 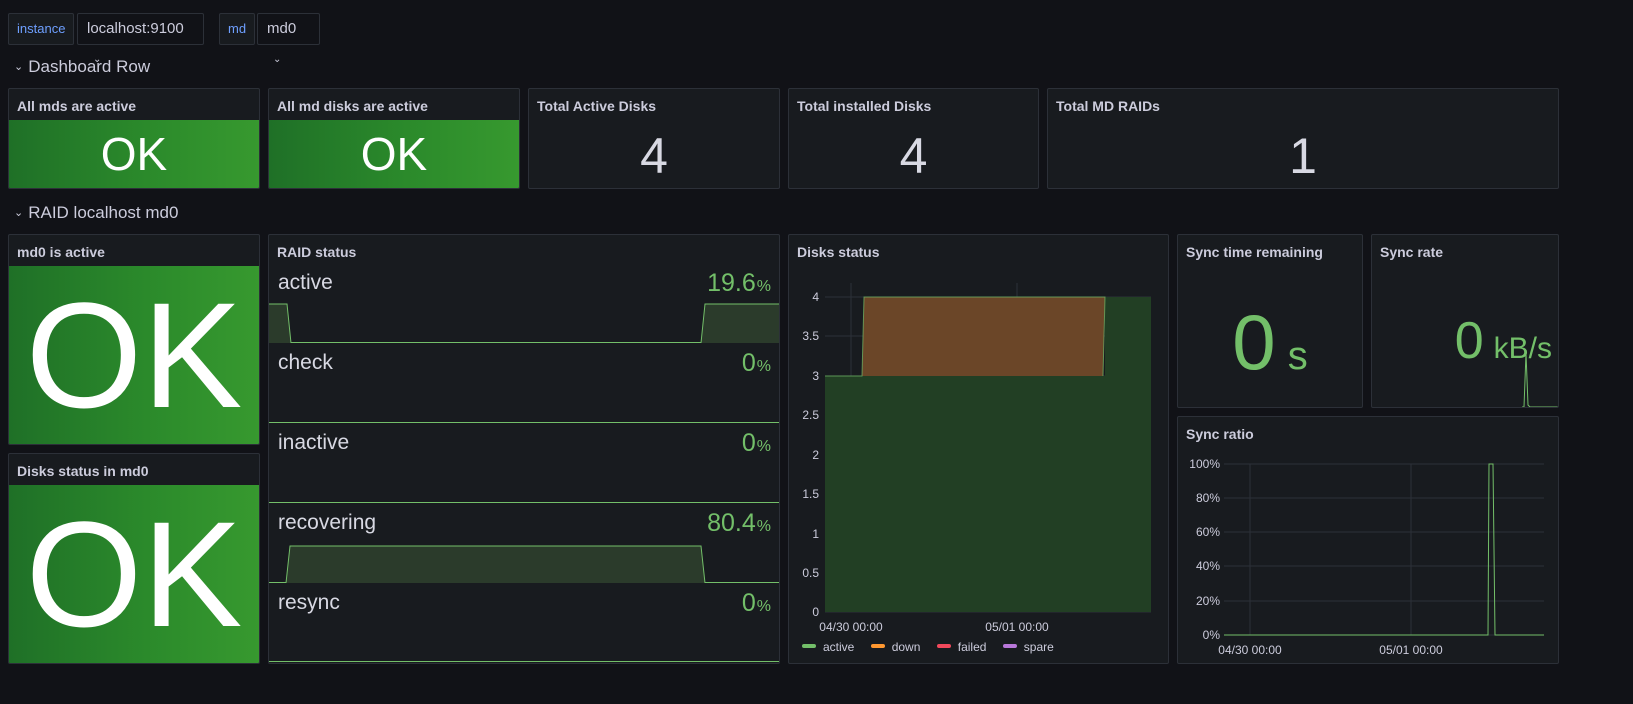 I want to click on panel-title: Disks status, so click(x=838, y=252).